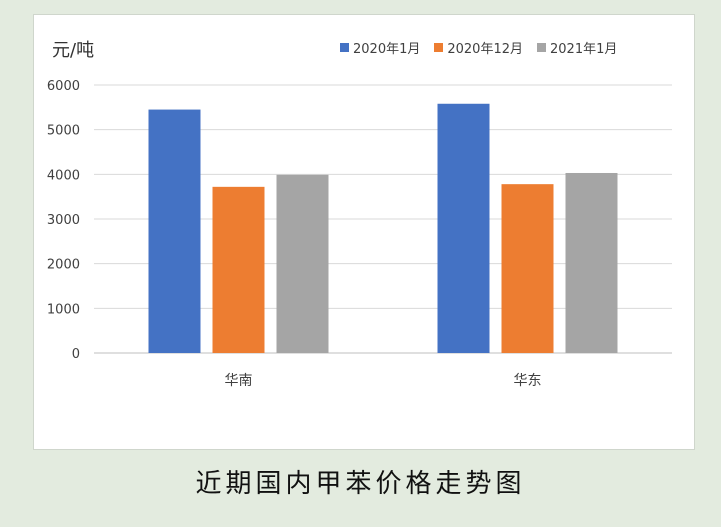 The width and height of the screenshot is (721, 527). Describe the element at coordinates (63, 265) in the screenshot. I see `y-tick-label: 2000` at that location.